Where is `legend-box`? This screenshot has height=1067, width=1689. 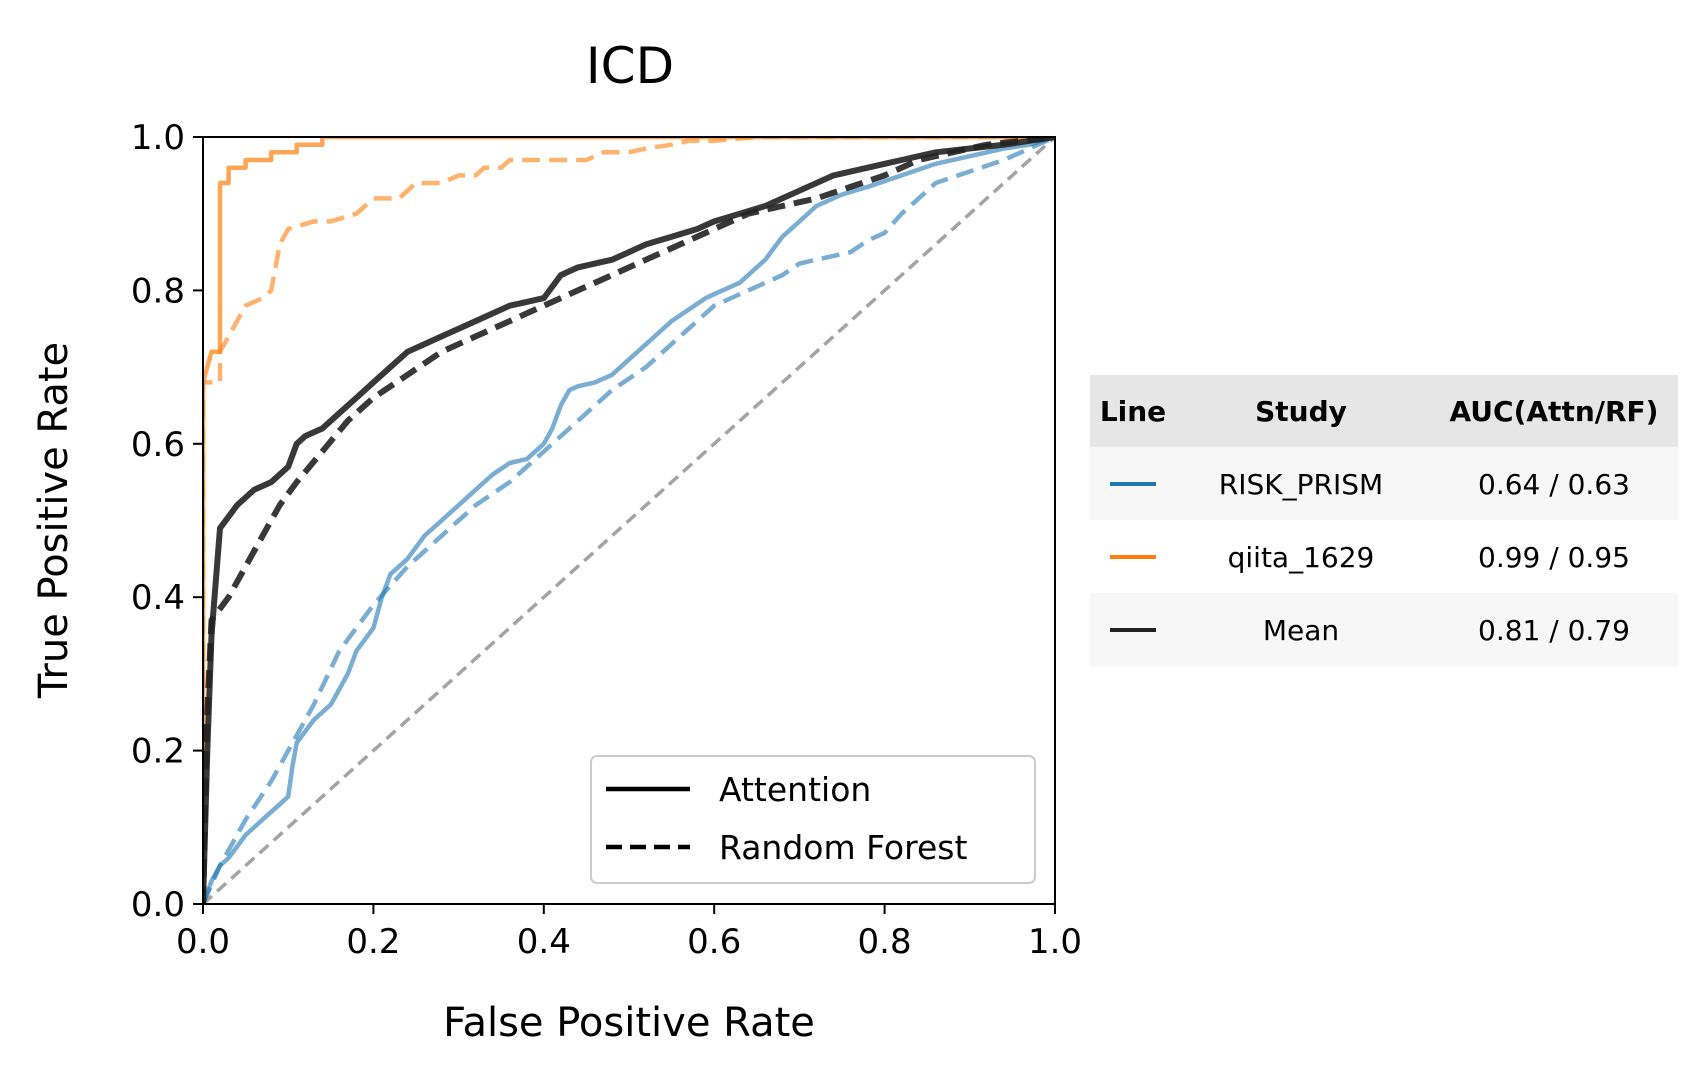 legend-box is located at coordinates (813, 819).